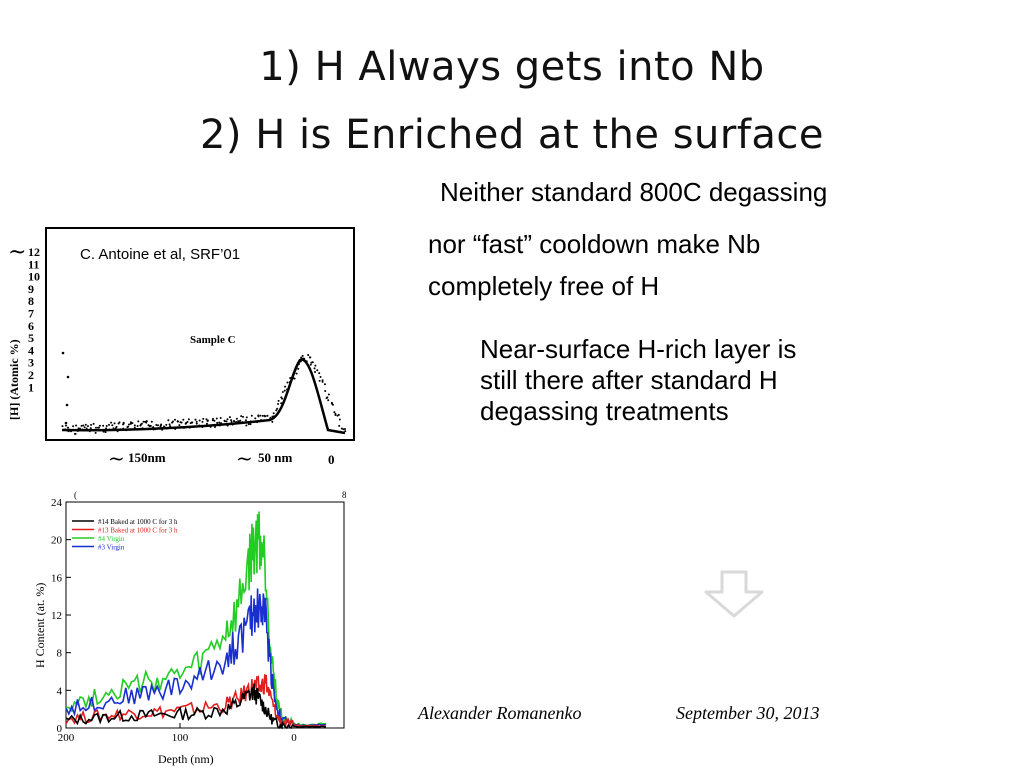 The width and height of the screenshot is (1024, 768). Describe the element at coordinates (57, 503) in the screenshot. I see `figure-2-y-tick-label: 24` at that location.